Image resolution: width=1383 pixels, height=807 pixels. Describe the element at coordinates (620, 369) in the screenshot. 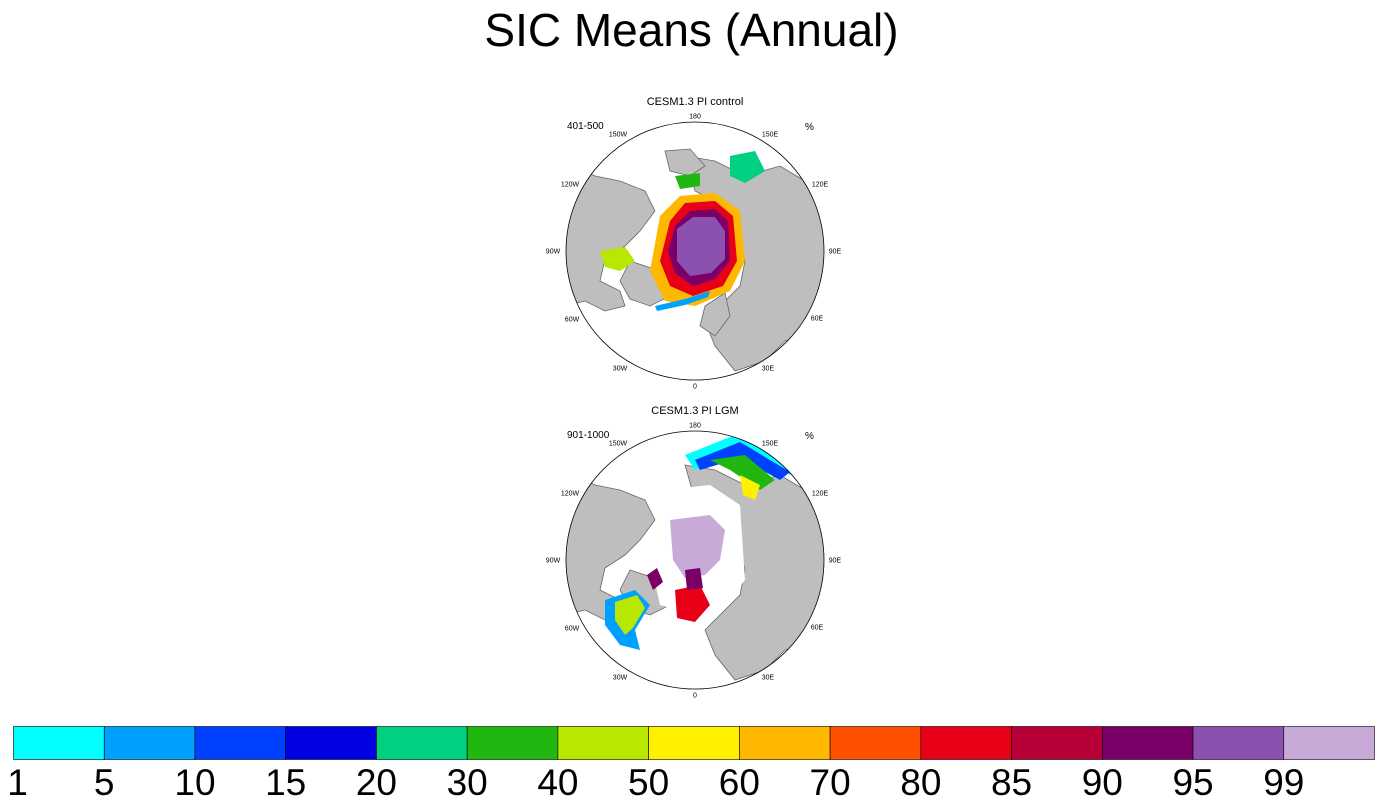

I see `panel-1-lon-30w: 30W` at that location.